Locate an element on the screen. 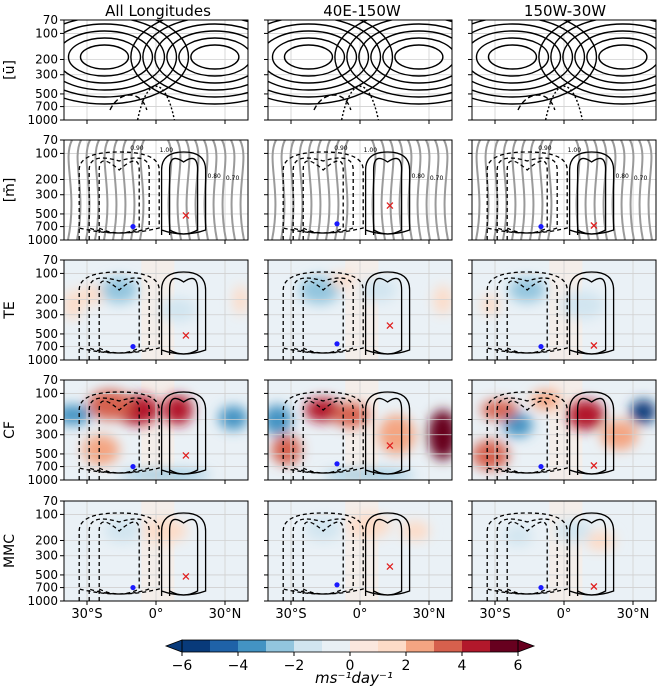 This screenshot has height=694, width=665. panel-r2-c1 is located at coordinates (358, 311).